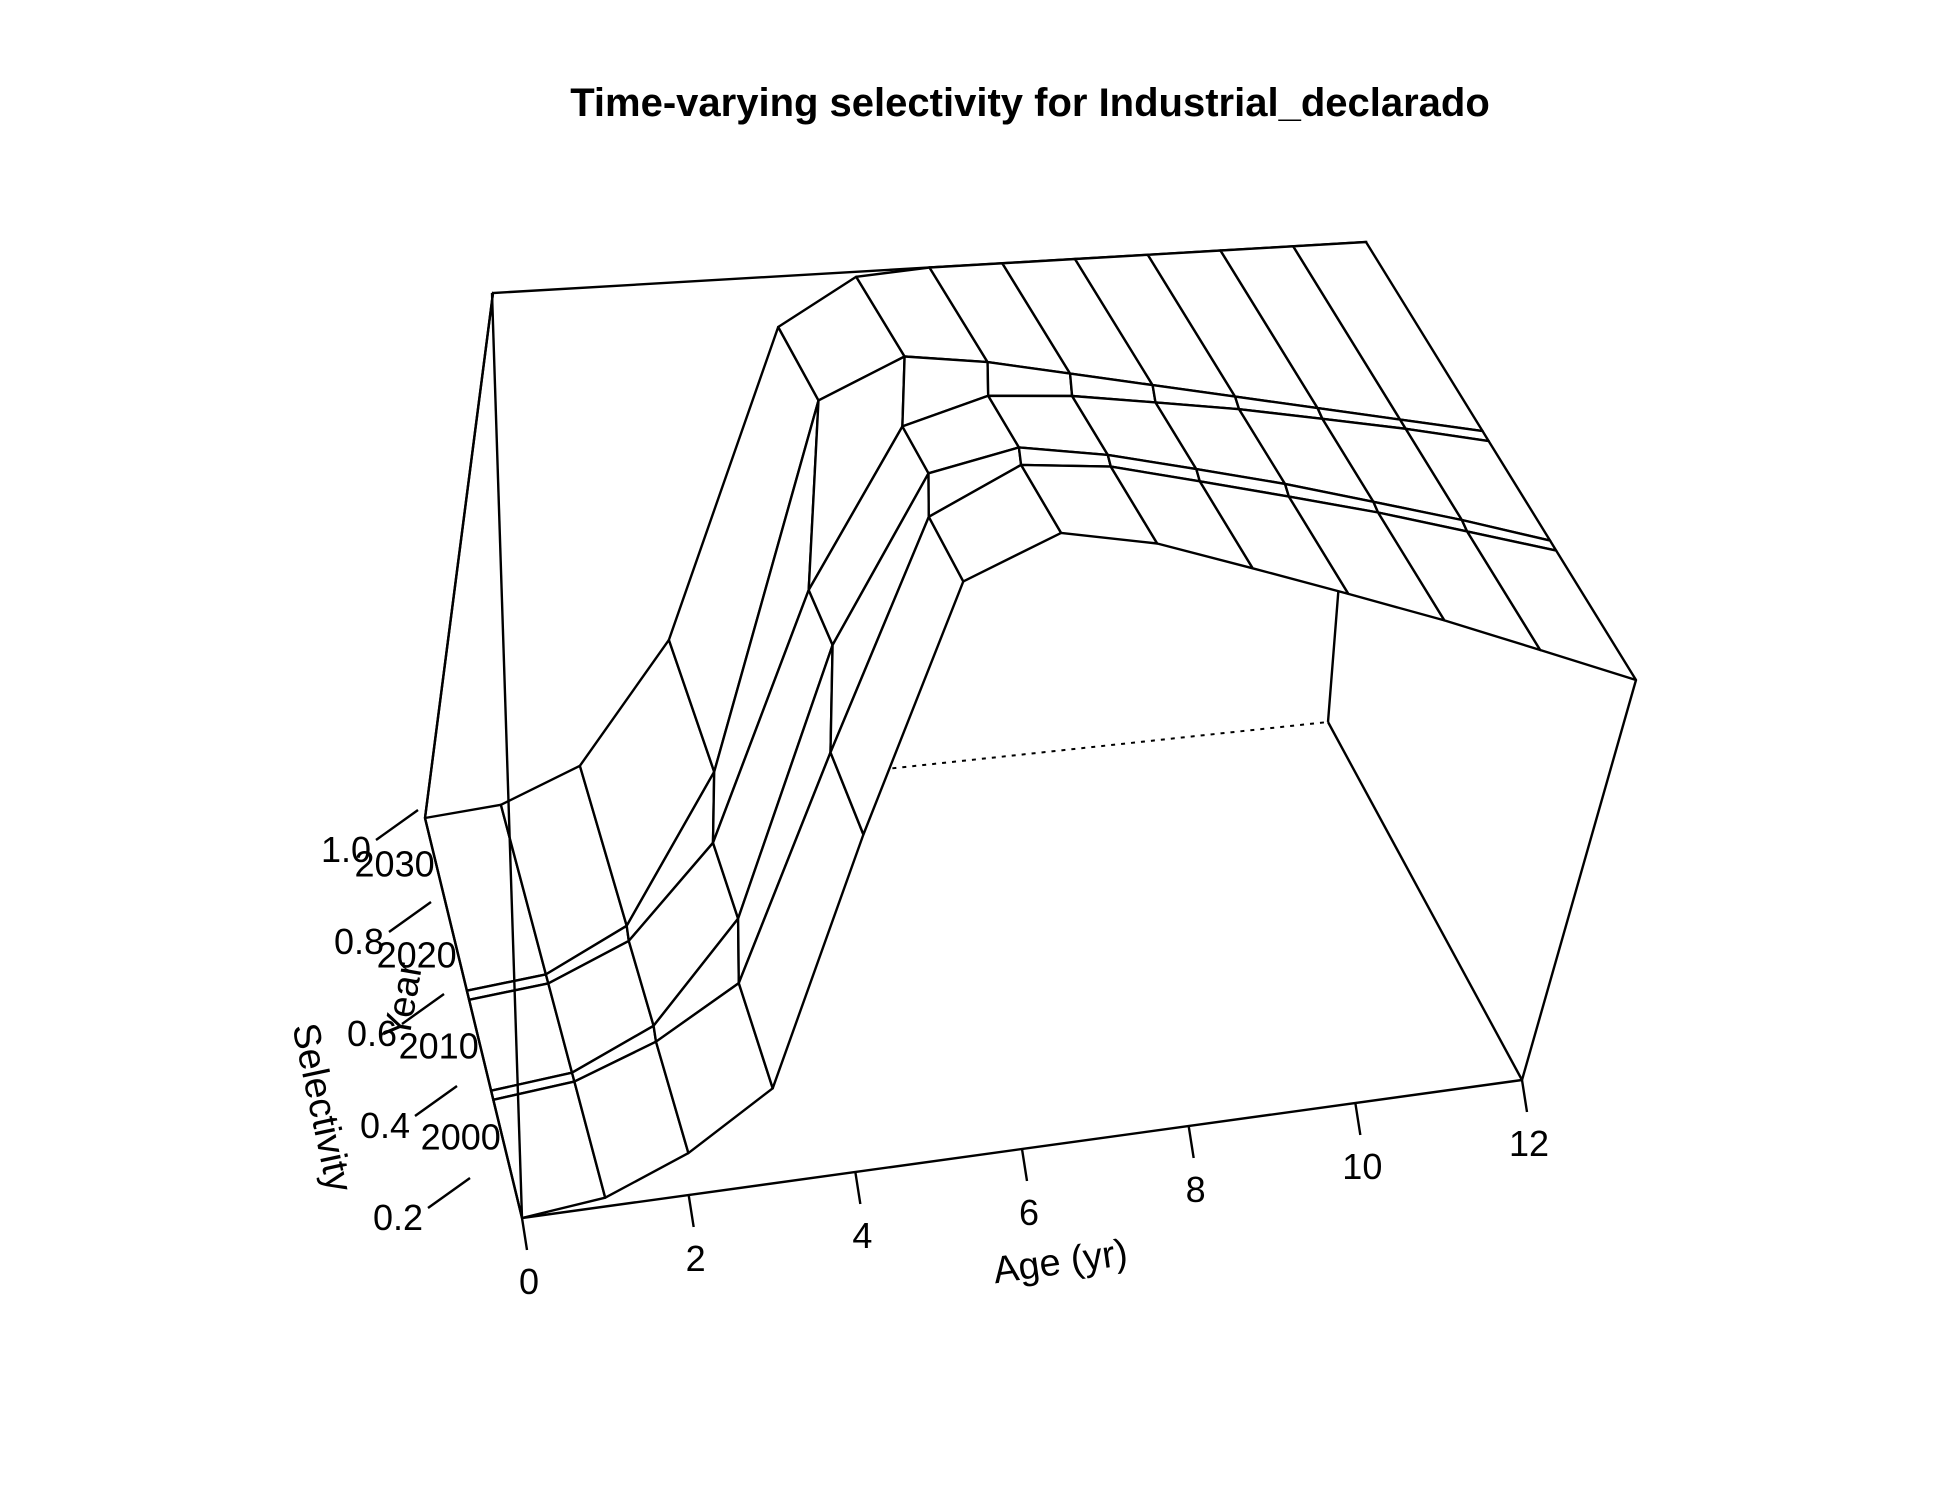 The width and height of the screenshot is (1950, 1500). I want to click on x-axis-label: Age (yr), so click(1060, 1262).